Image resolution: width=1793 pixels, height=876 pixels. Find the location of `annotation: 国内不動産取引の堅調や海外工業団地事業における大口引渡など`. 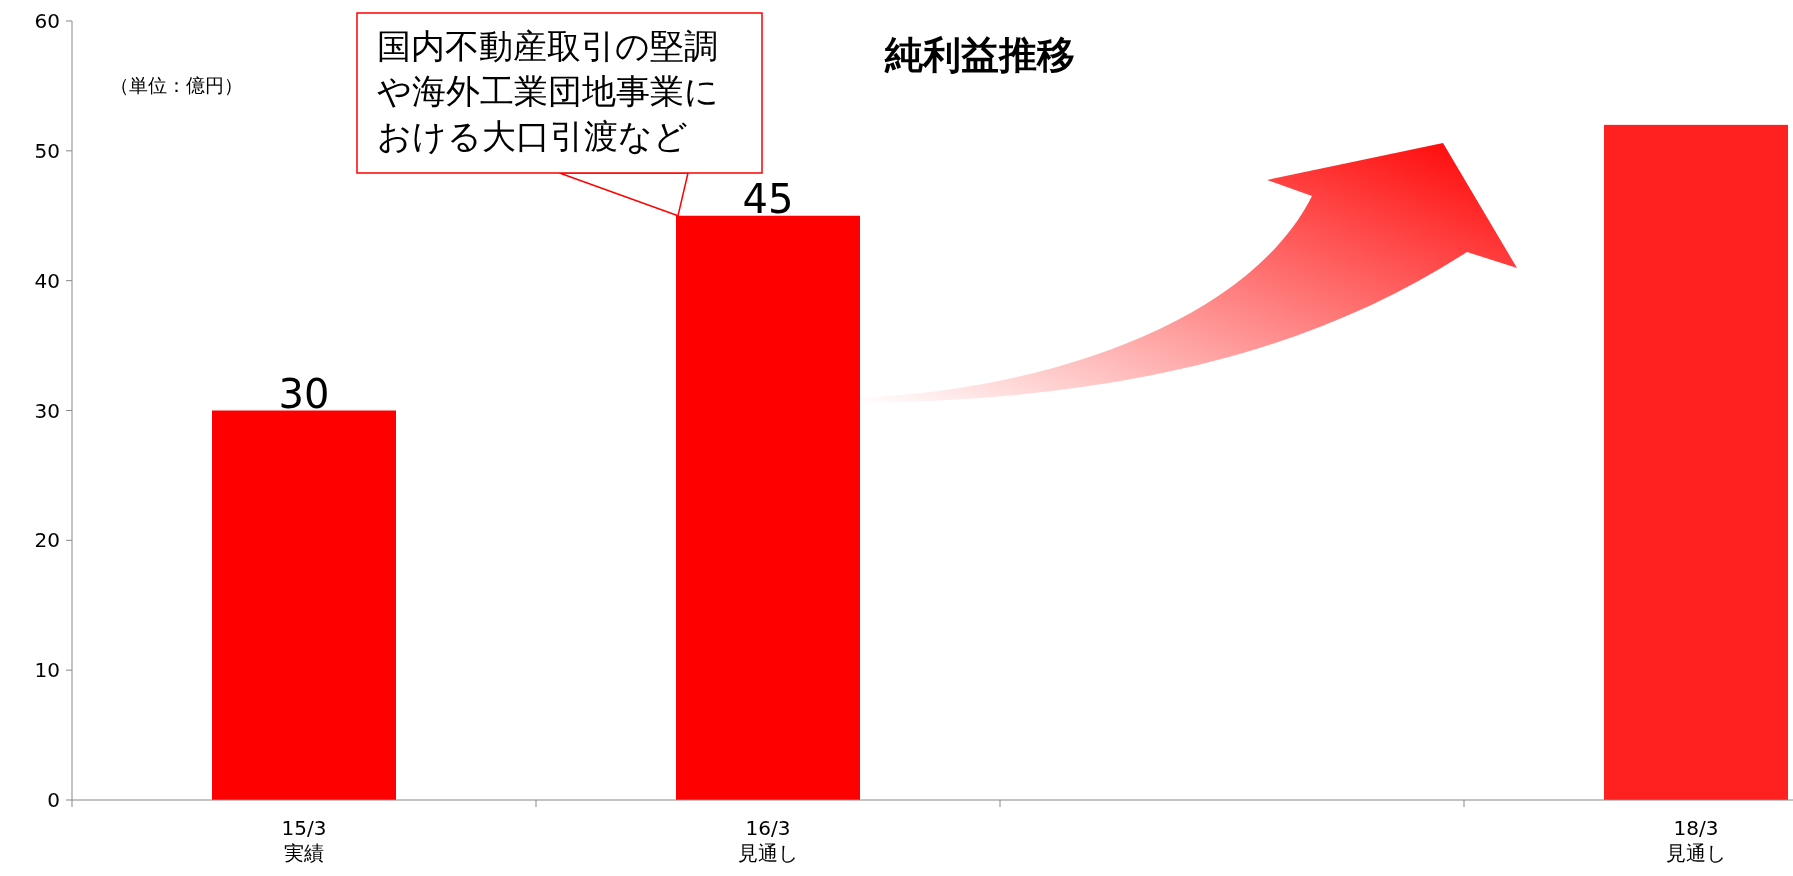

annotation: 国内不動産取引の堅調や海外工業団地事業における大口引渡など is located at coordinates (548, 91).